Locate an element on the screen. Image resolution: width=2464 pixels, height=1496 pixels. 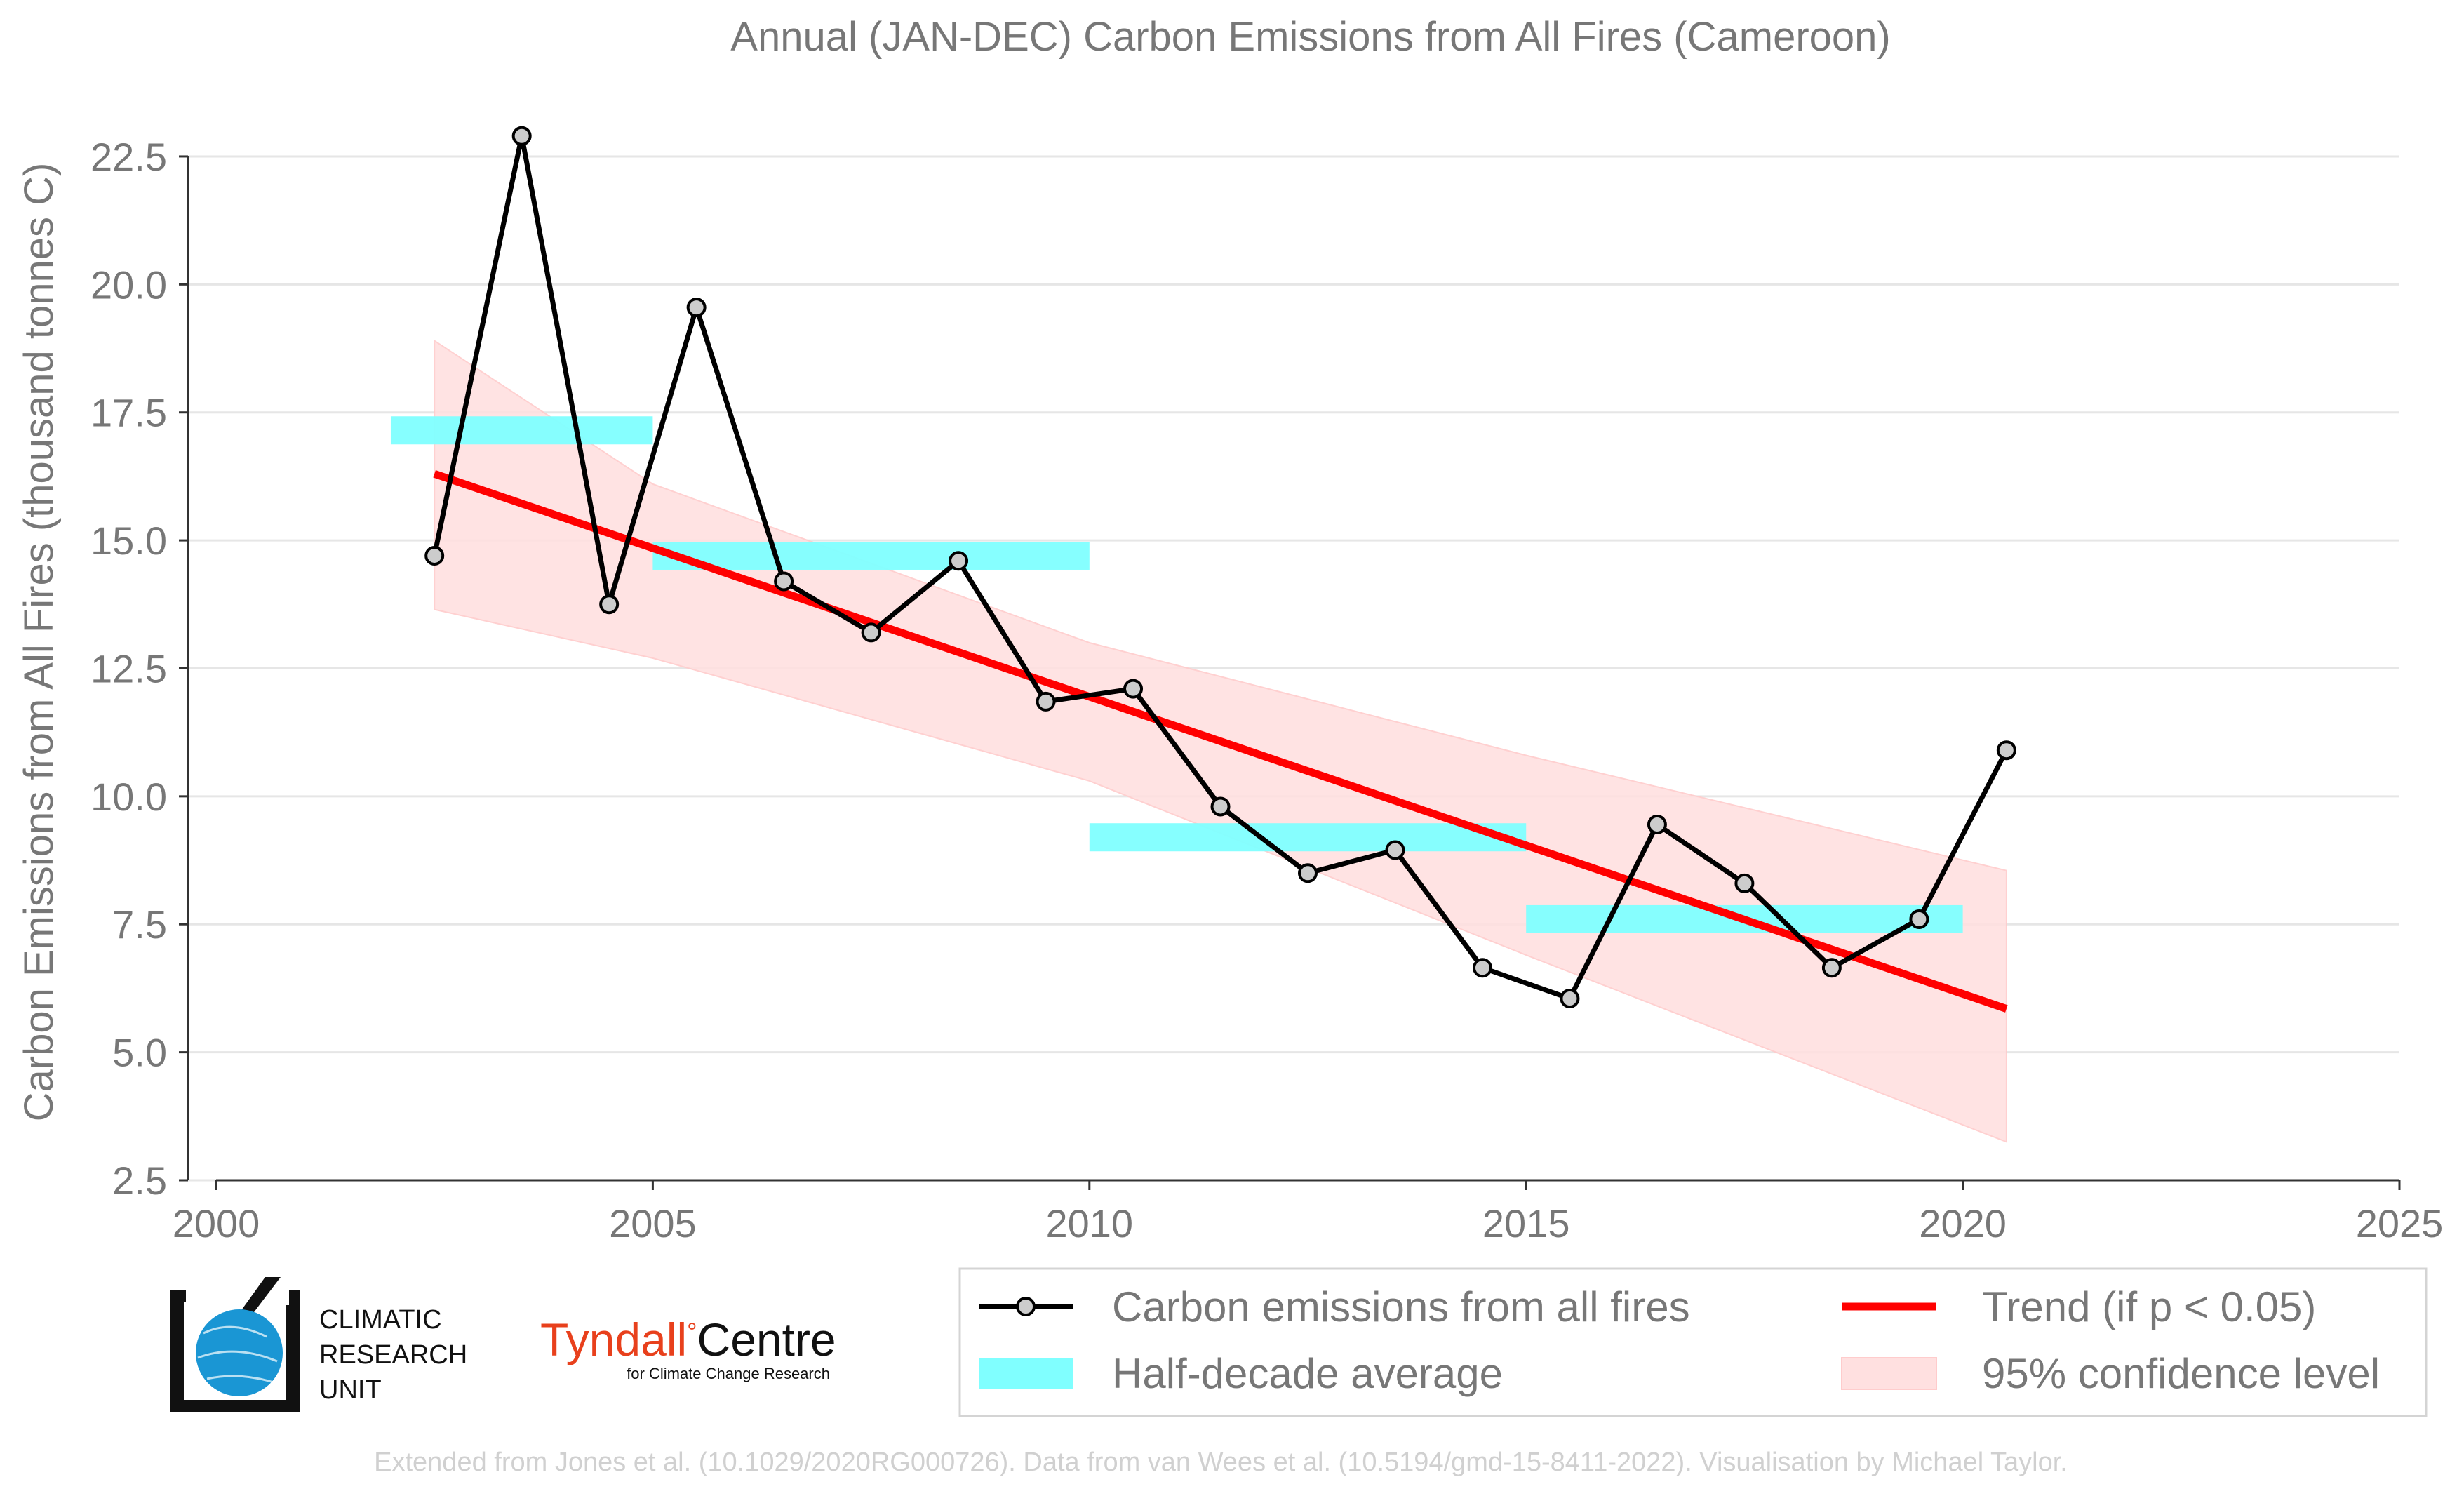
legend-swatch-confidence is located at coordinates (1889, 1373).